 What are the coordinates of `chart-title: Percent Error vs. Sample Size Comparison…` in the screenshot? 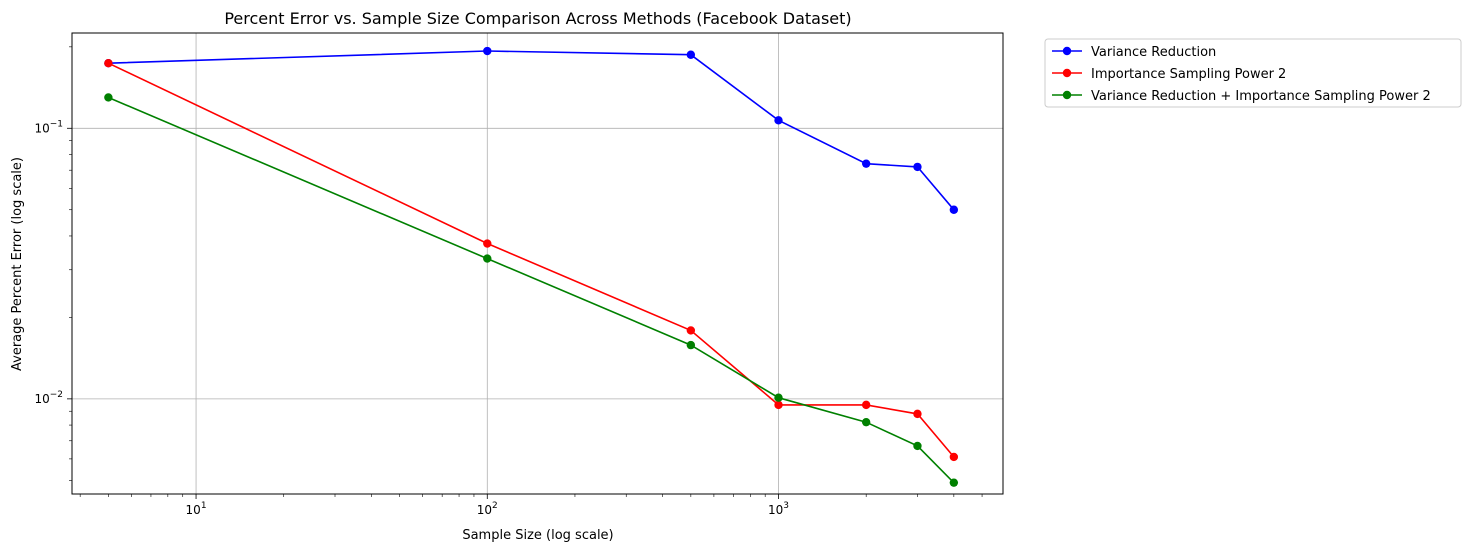 It's located at (537, 18).